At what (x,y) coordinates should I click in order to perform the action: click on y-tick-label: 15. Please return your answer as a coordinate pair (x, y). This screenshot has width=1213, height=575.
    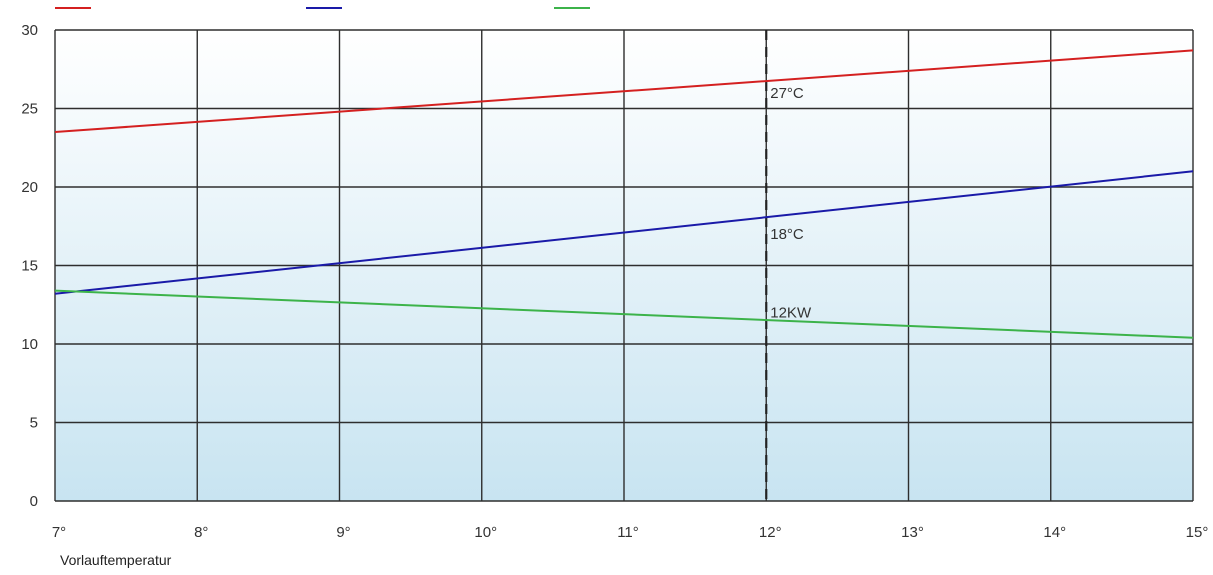
    Looking at the image, I should click on (29, 266).